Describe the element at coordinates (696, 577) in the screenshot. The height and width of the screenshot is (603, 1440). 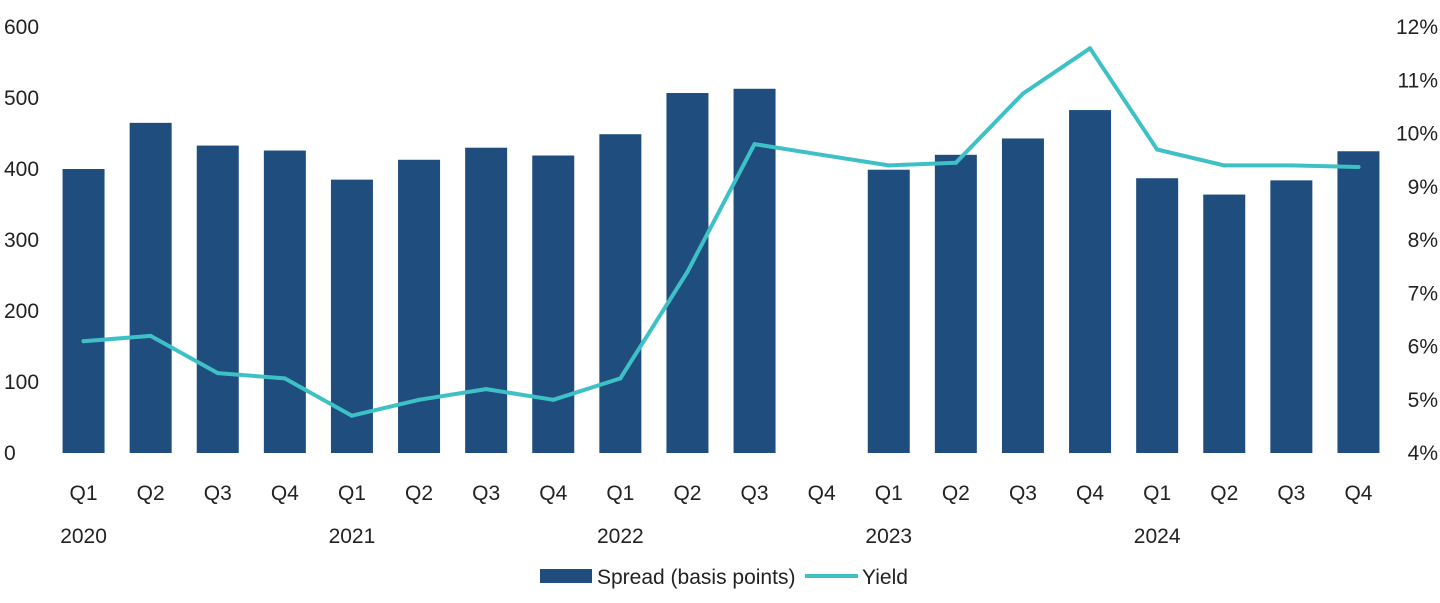
I see `legend-label-spread: Spread (basis points)` at that location.